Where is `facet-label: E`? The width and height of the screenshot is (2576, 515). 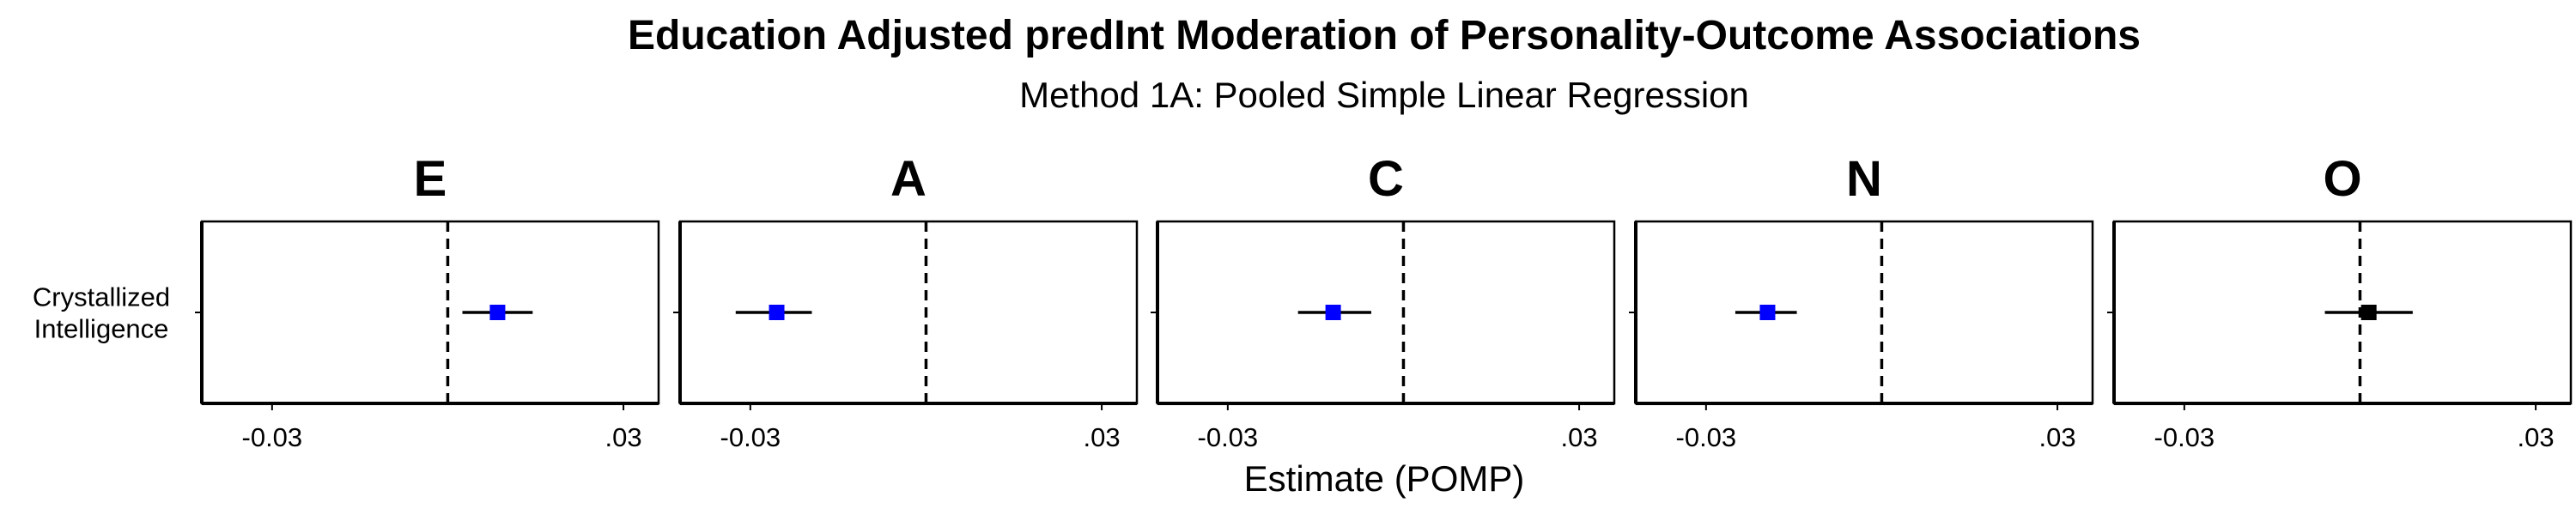 facet-label: E is located at coordinates (431, 179).